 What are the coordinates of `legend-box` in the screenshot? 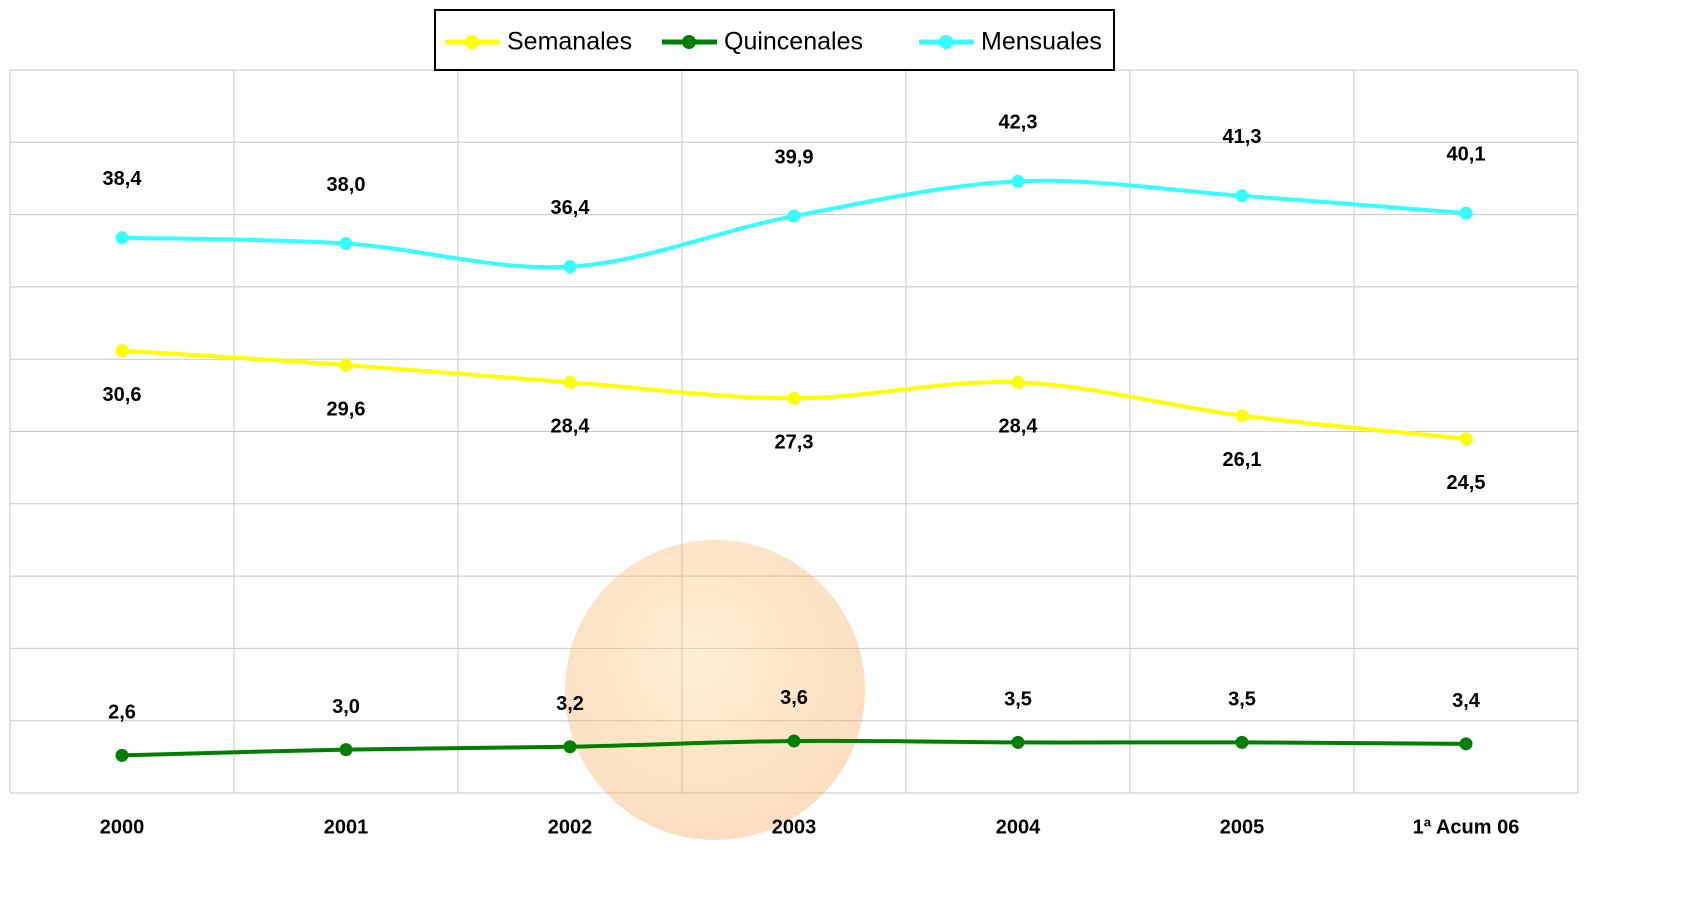 It's located at (774, 40).